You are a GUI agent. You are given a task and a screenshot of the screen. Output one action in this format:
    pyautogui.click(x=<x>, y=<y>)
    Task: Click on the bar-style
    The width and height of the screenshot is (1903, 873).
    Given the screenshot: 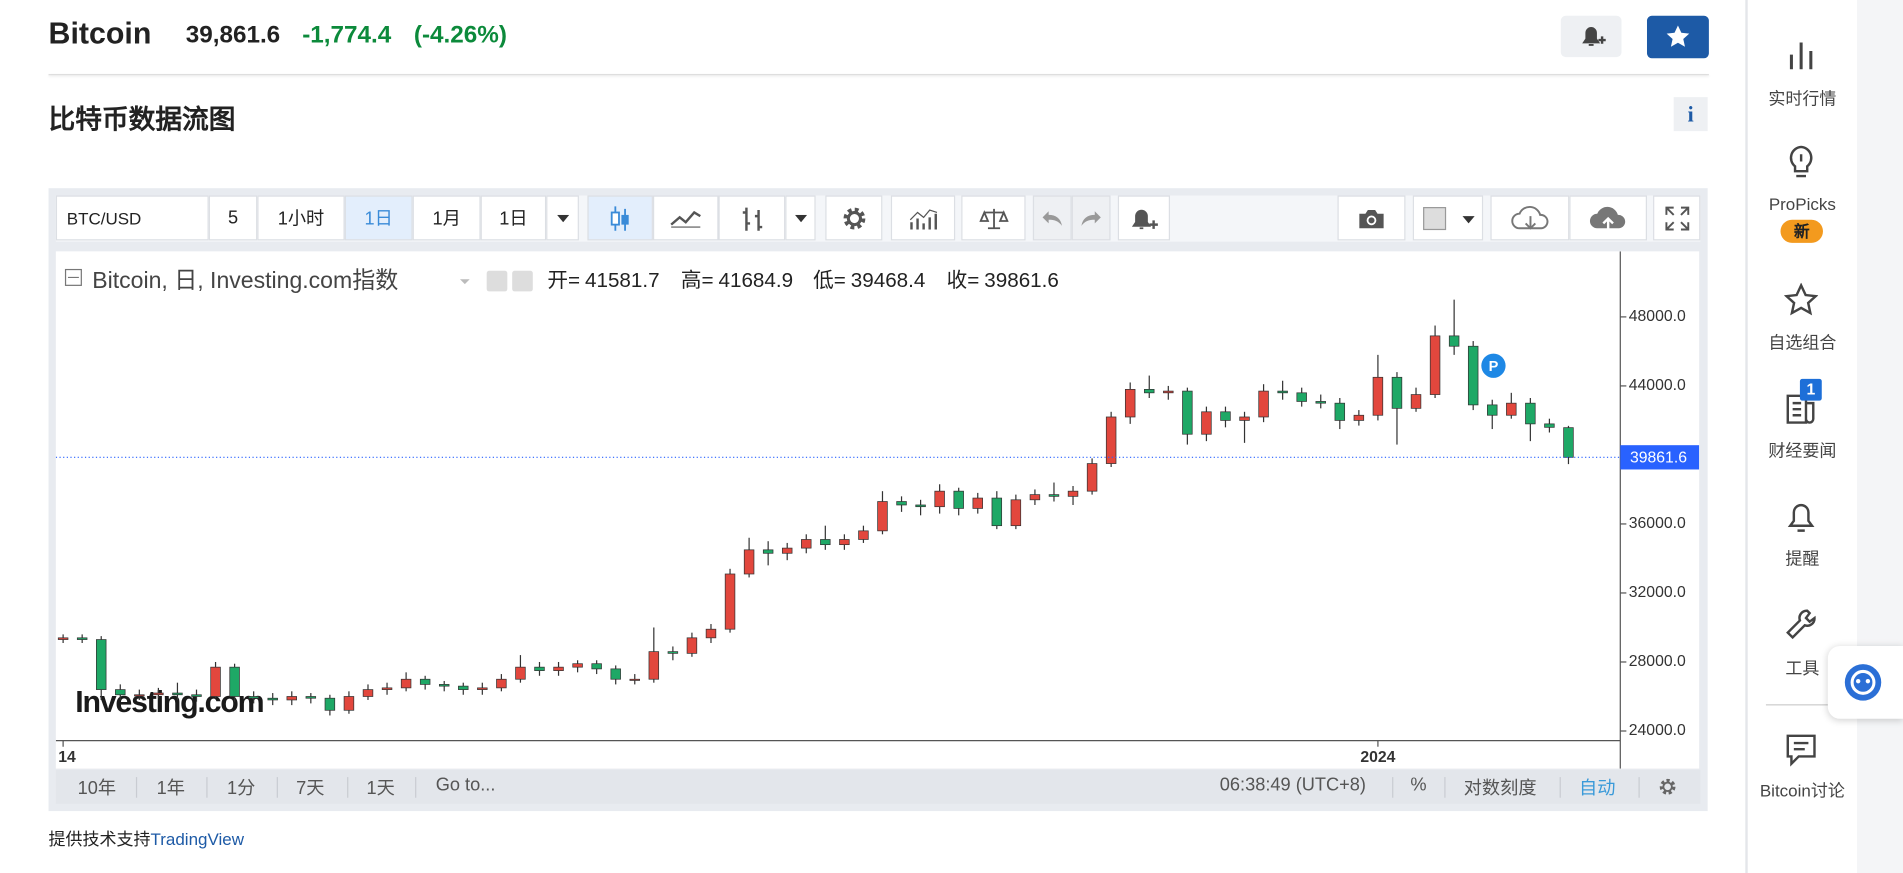 What is the action you would take?
    pyautogui.click(x=752, y=218)
    